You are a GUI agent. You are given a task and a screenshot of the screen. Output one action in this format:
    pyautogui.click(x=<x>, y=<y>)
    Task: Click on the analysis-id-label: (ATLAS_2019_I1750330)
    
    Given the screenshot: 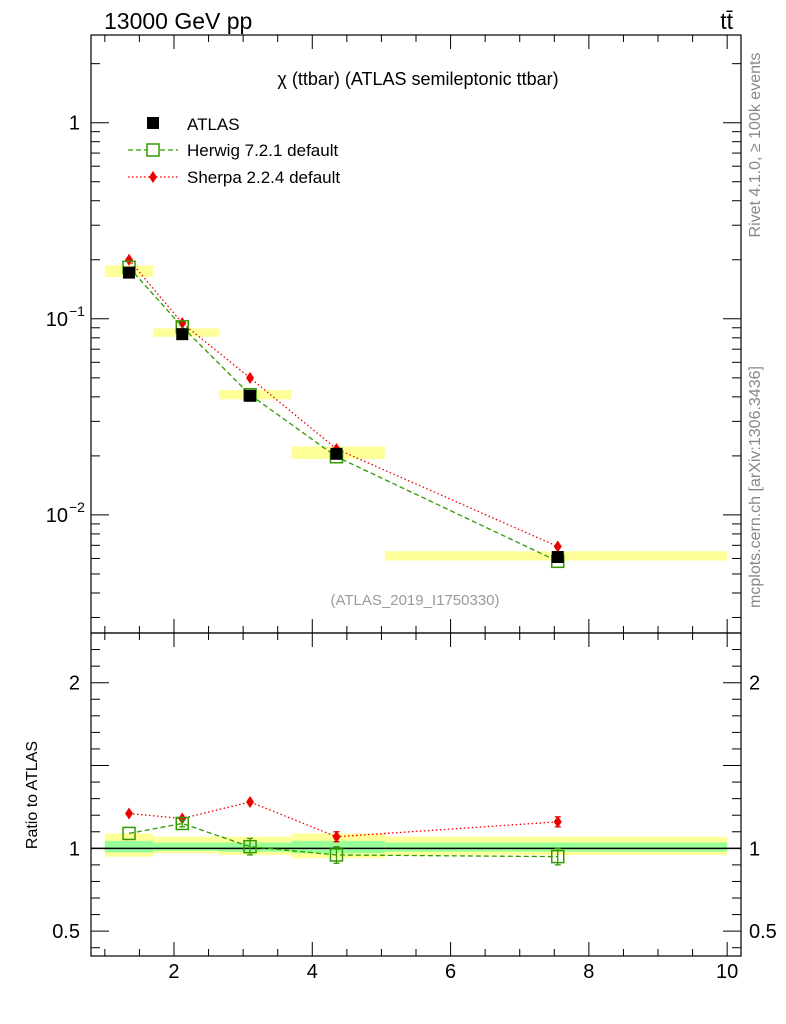 What is the action you would take?
    pyautogui.click(x=414, y=600)
    